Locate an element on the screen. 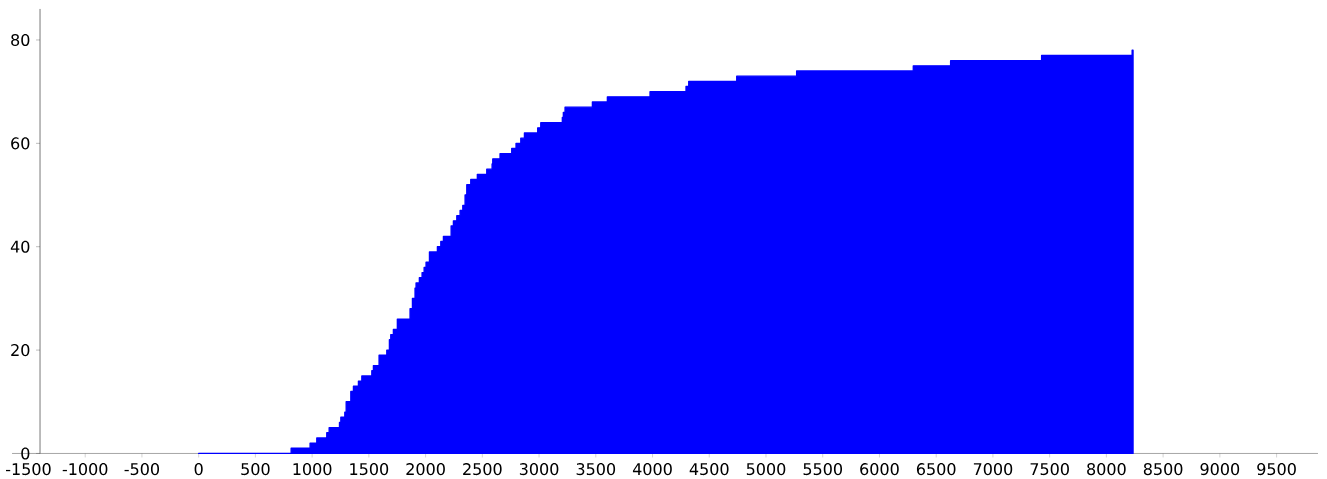  x-tick-label: 6000 is located at coordinates (879, 469).